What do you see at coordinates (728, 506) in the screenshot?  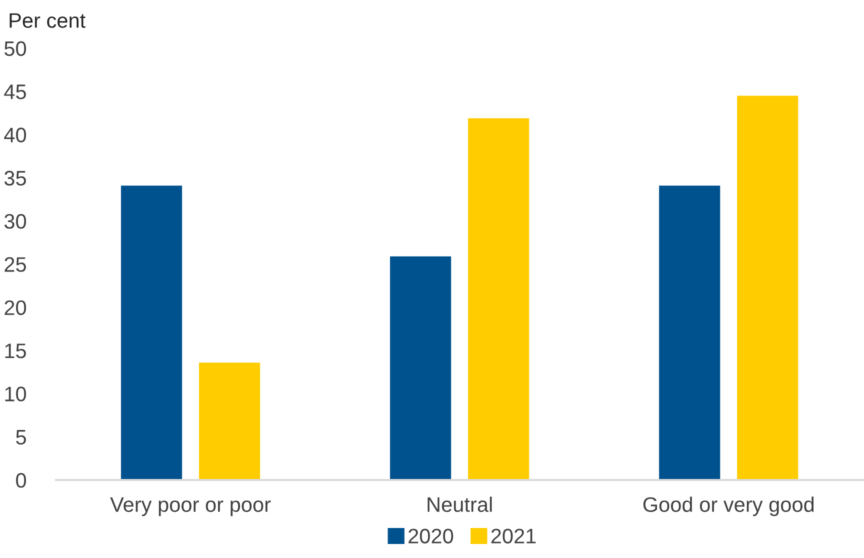 I see `x-tick-label: Good or very good` at bounding box center [728, 506].